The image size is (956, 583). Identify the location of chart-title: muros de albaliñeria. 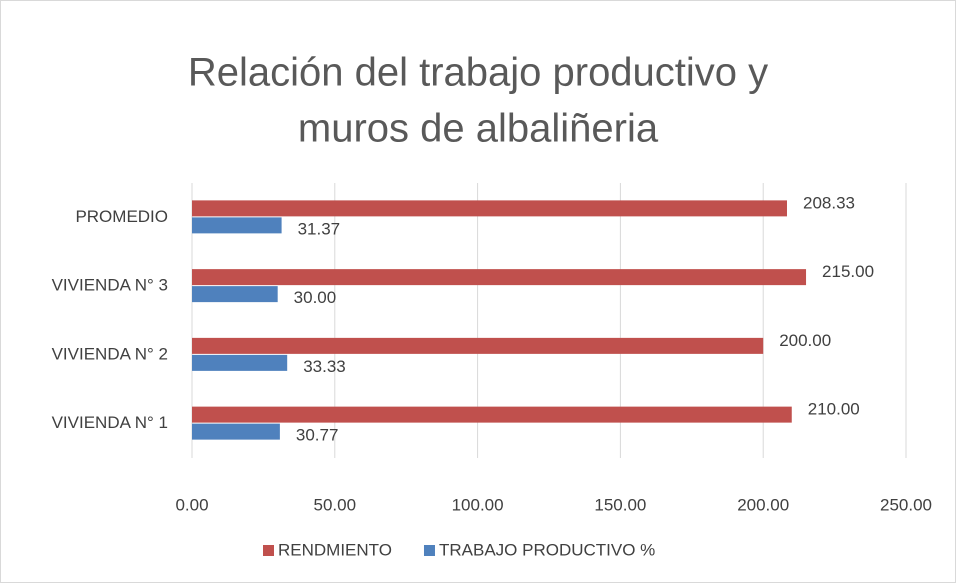
(478, 129).